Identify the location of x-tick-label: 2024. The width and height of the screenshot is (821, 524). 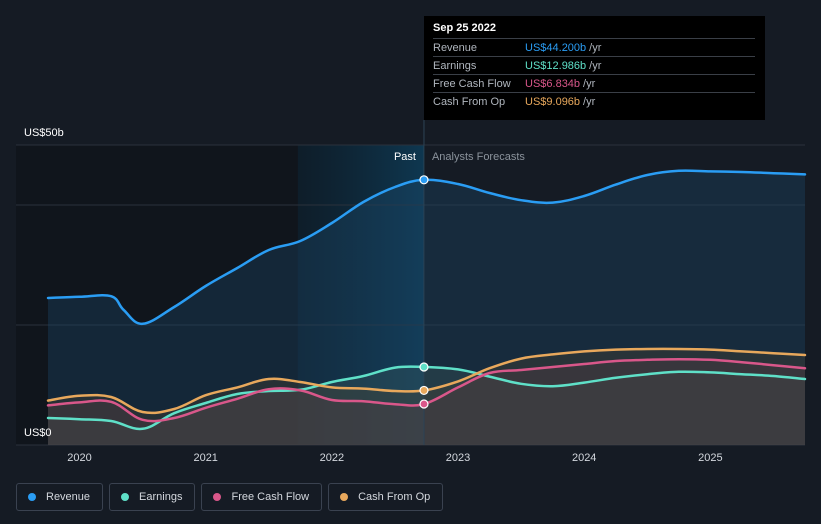
(584, 458).